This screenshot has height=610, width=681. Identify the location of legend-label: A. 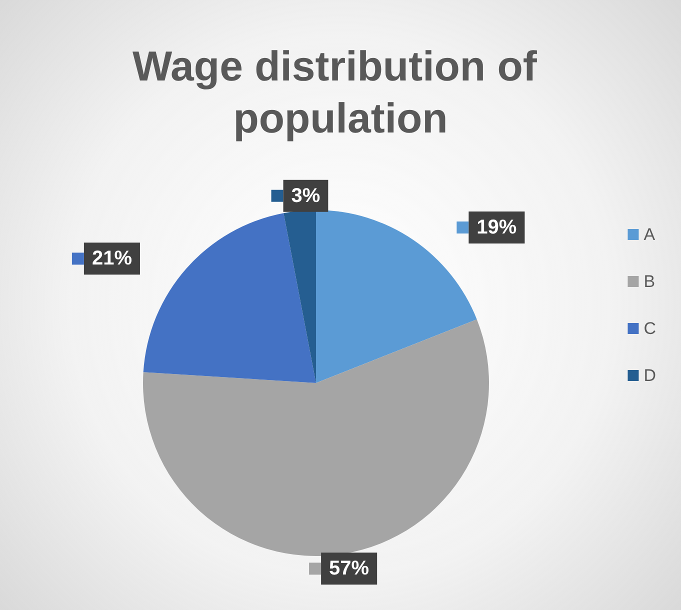
(650, 234).